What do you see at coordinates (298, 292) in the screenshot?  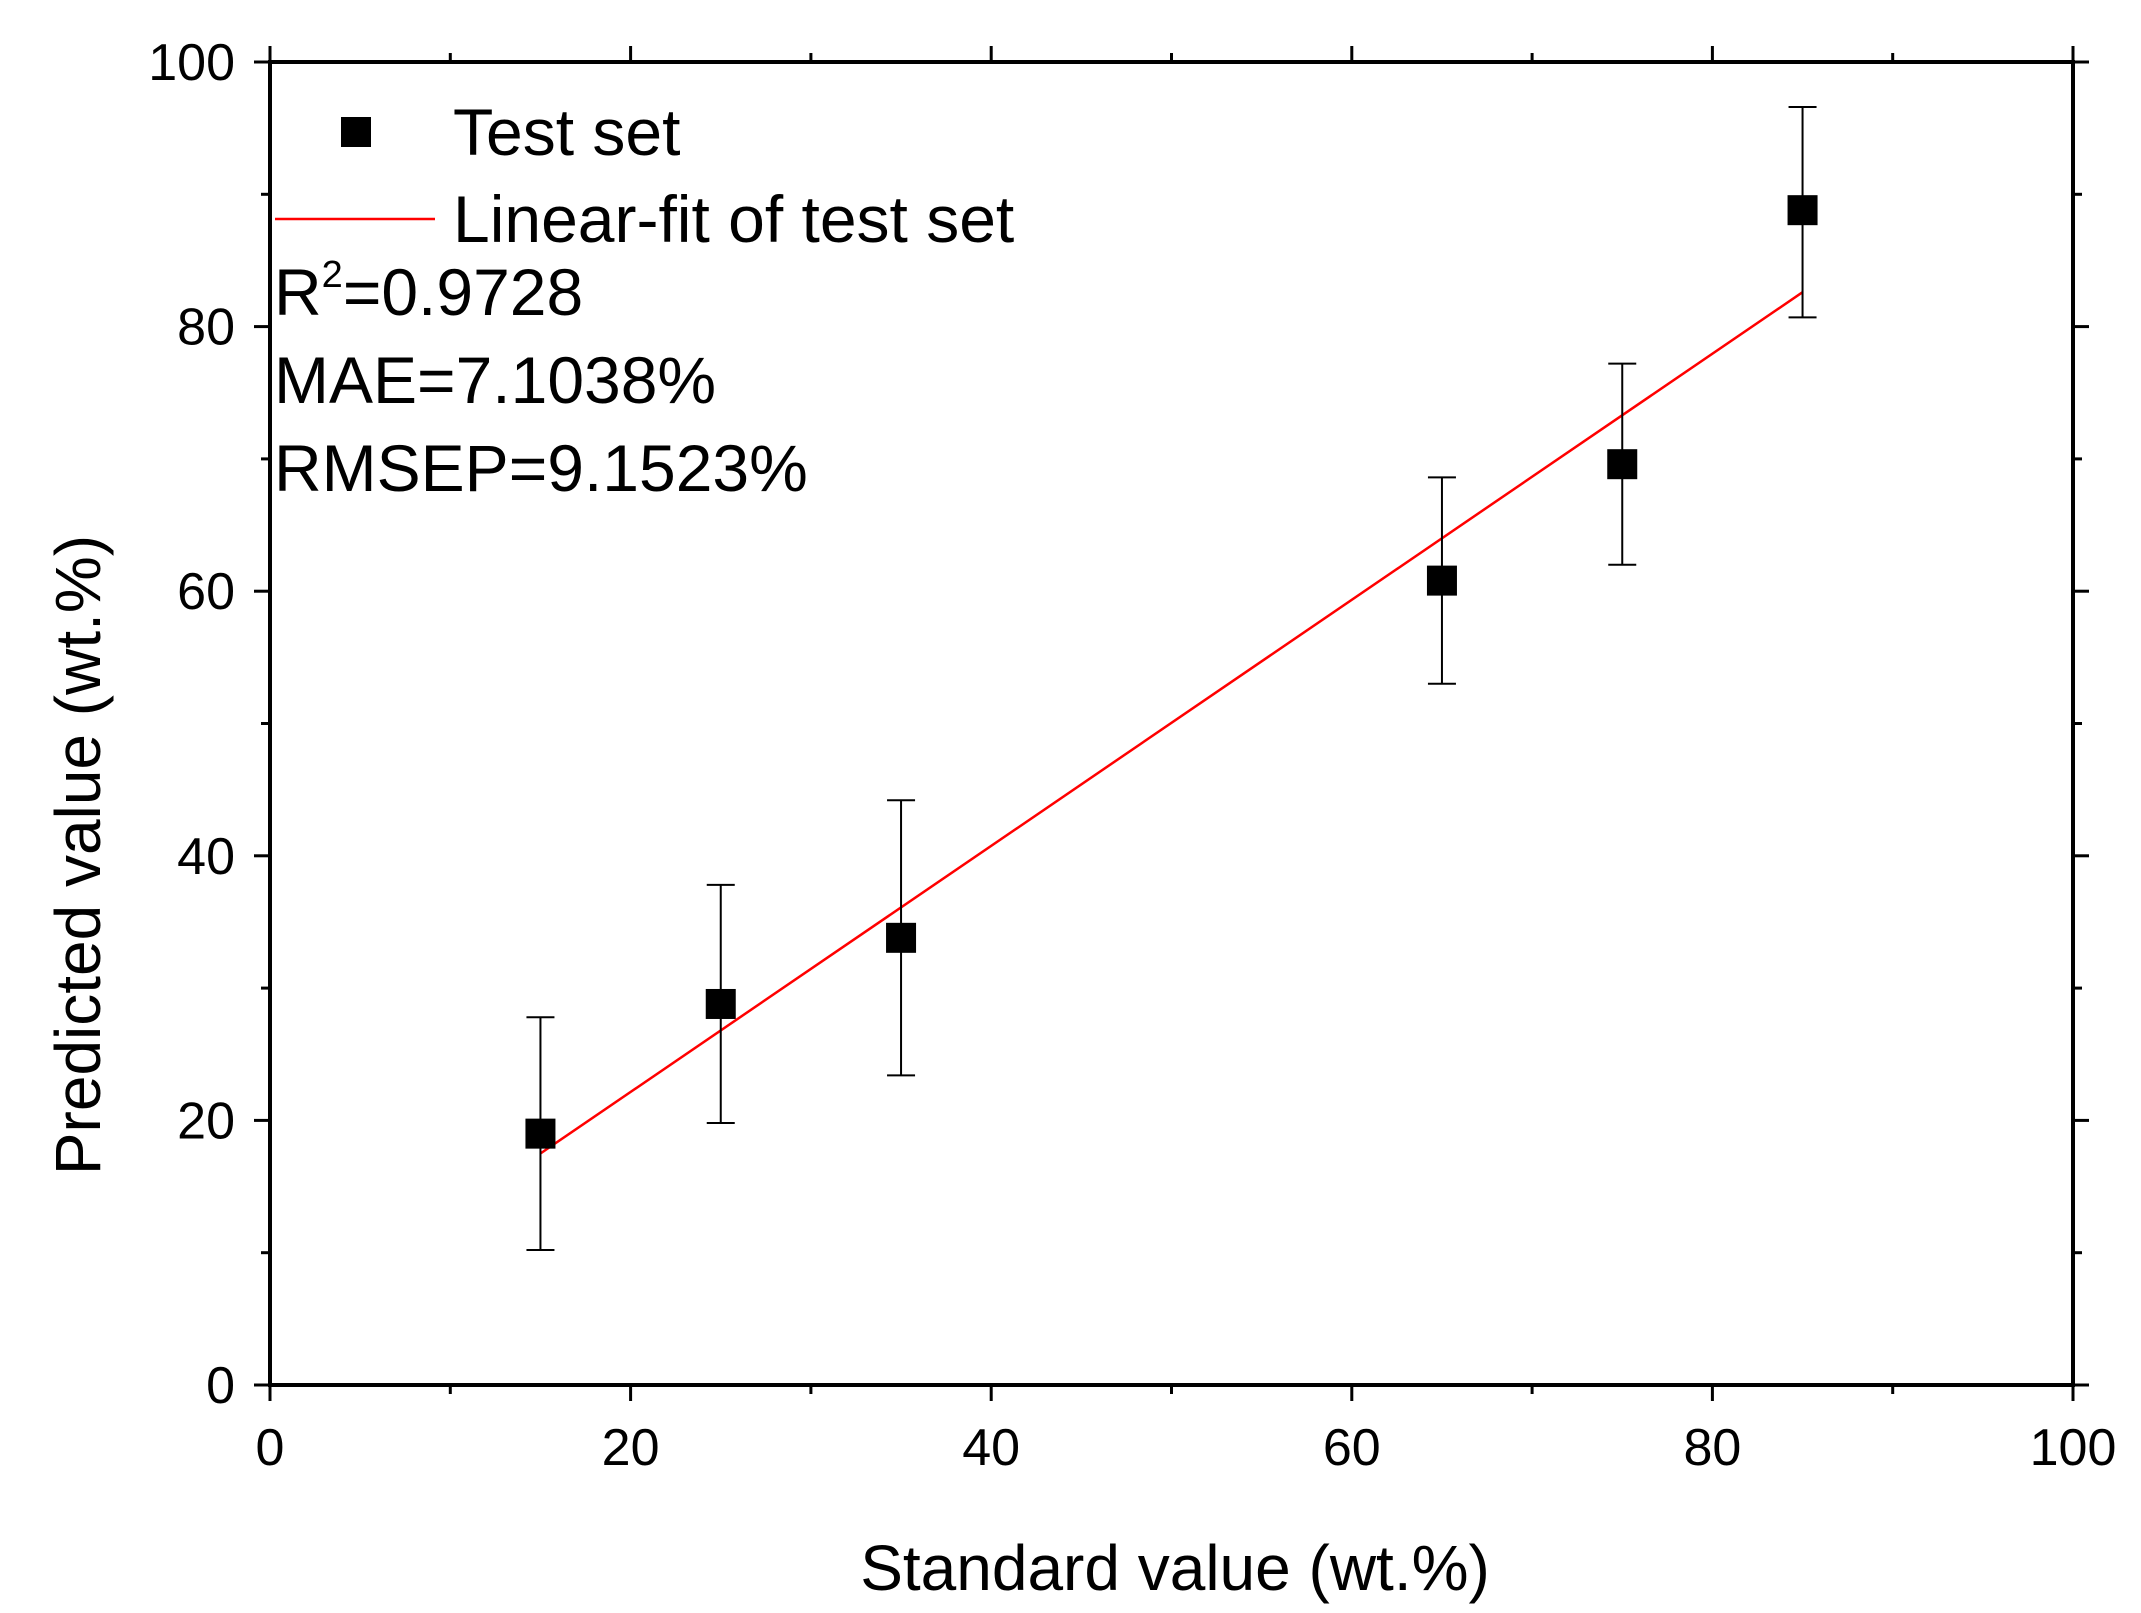 I see `r-squared-base: R` at bounding box center [298, 292].